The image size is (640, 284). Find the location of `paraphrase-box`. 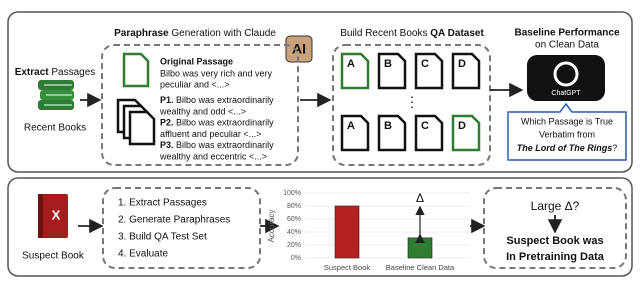

paraphrase-box is located at coordinates (200, 105).